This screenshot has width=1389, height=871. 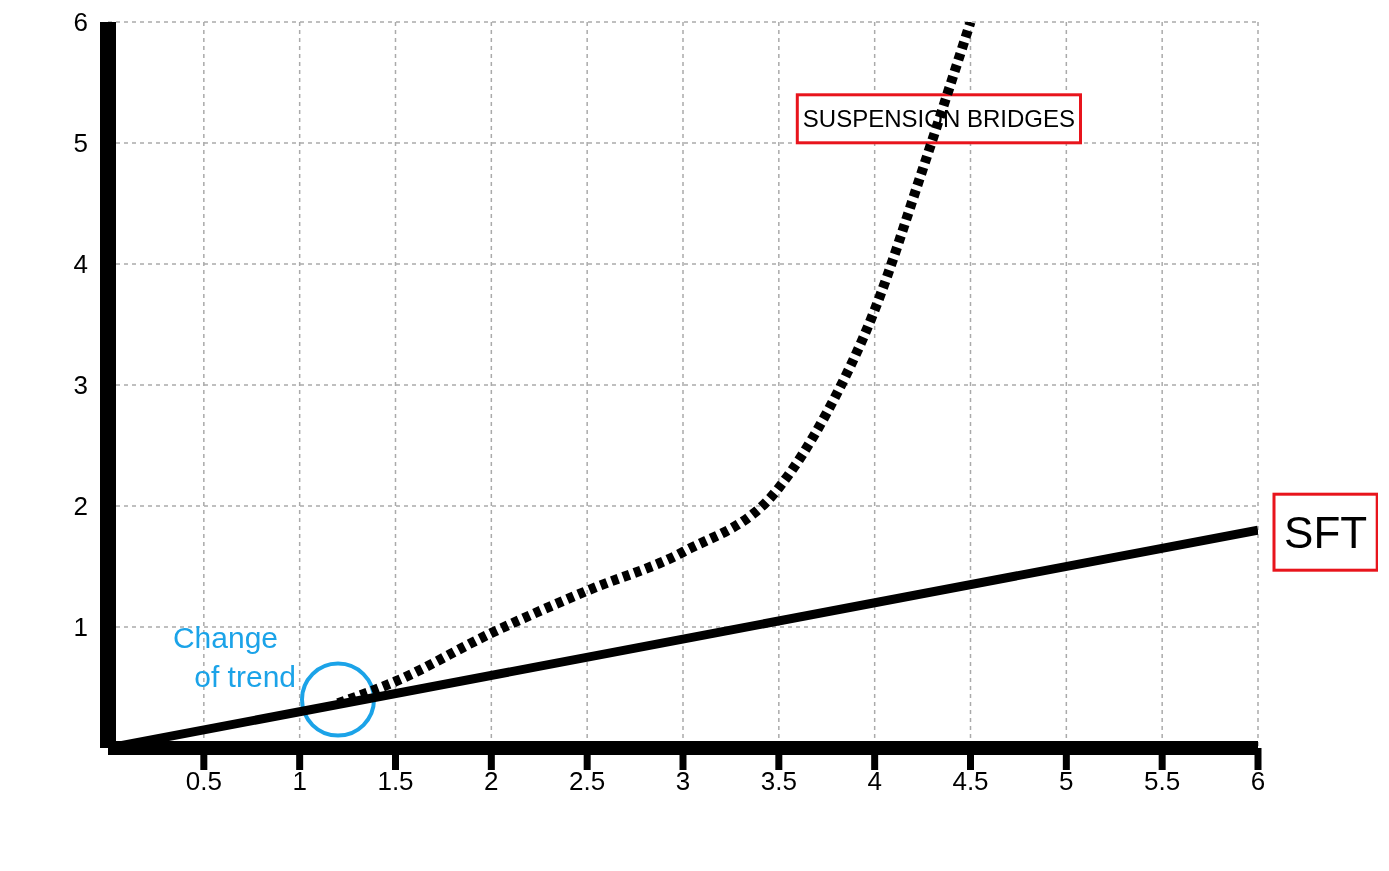 I want to click on x-tick-label: 6, so click(x=1258, y=781).